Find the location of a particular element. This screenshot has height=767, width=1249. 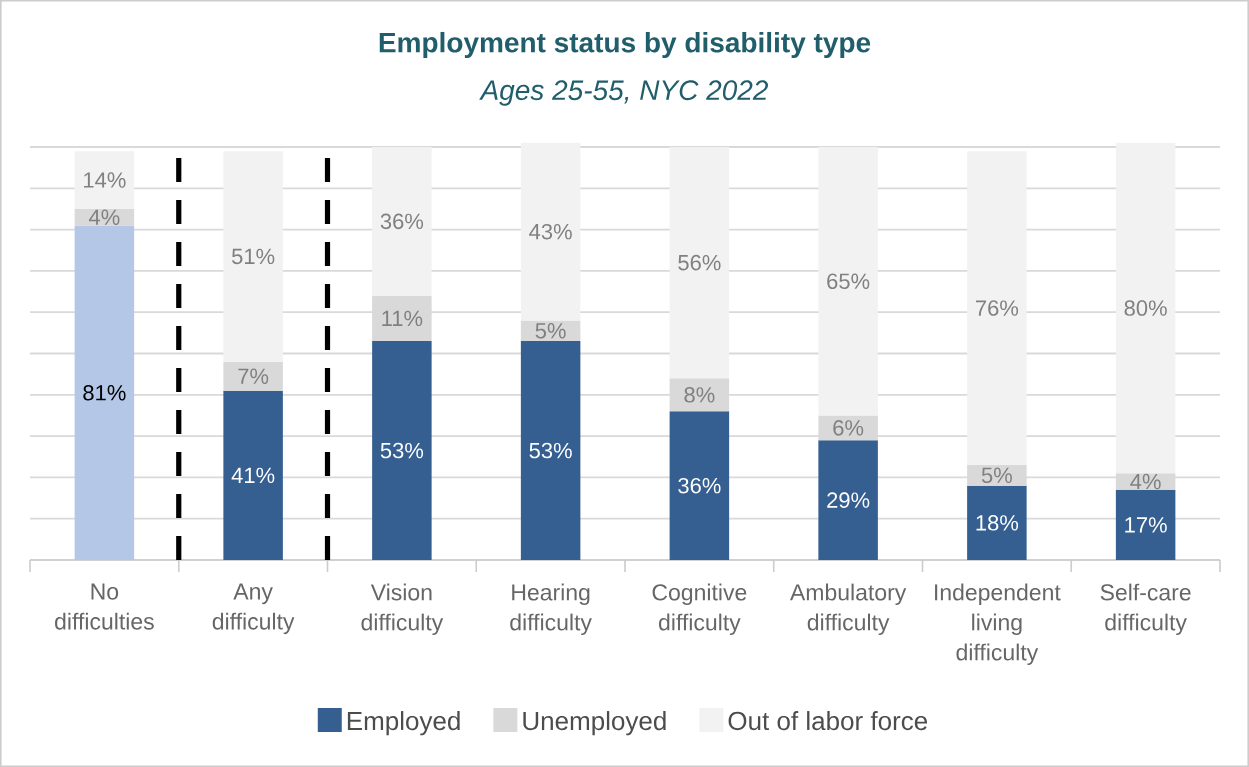

data-label: 18% is located at coordinates (997, 523).